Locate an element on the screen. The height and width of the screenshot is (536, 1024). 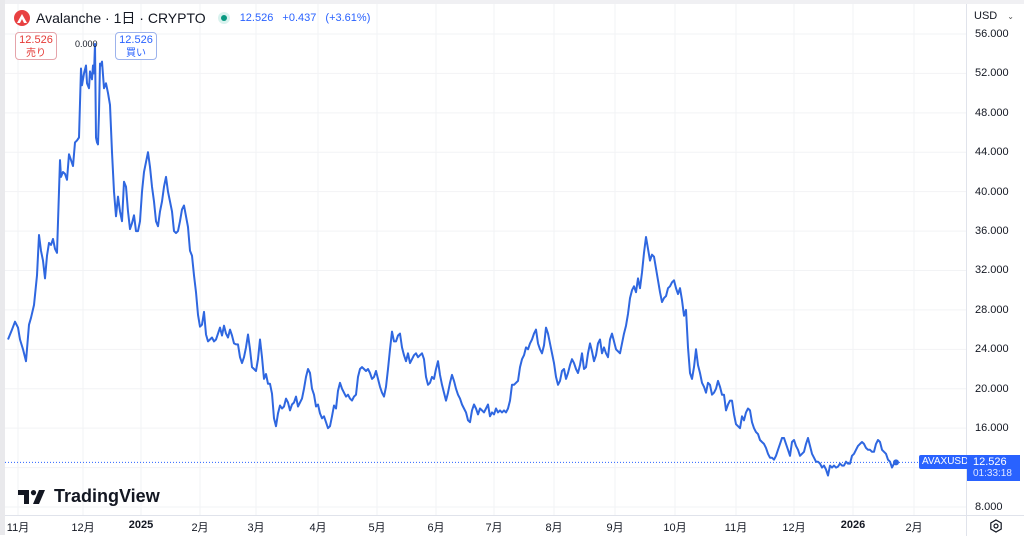
sell-price: 12.526 is located at coordinates (36, 40).